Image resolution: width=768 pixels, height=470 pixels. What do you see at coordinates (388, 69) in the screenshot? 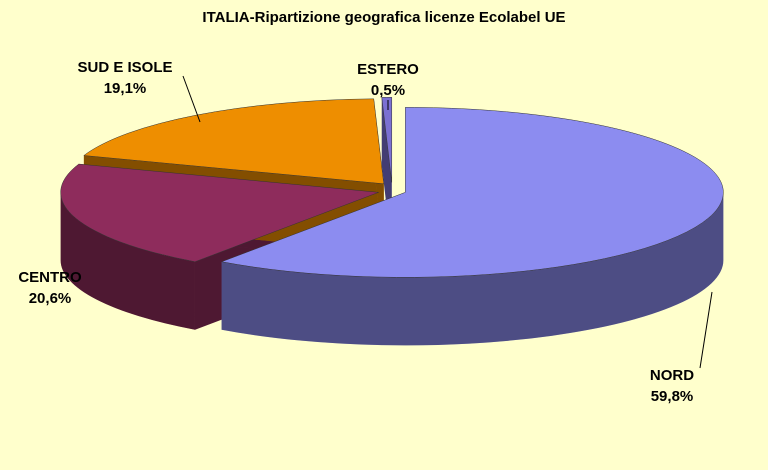
I see `slice-label: ESTERO` at bounding box center [388, 69].